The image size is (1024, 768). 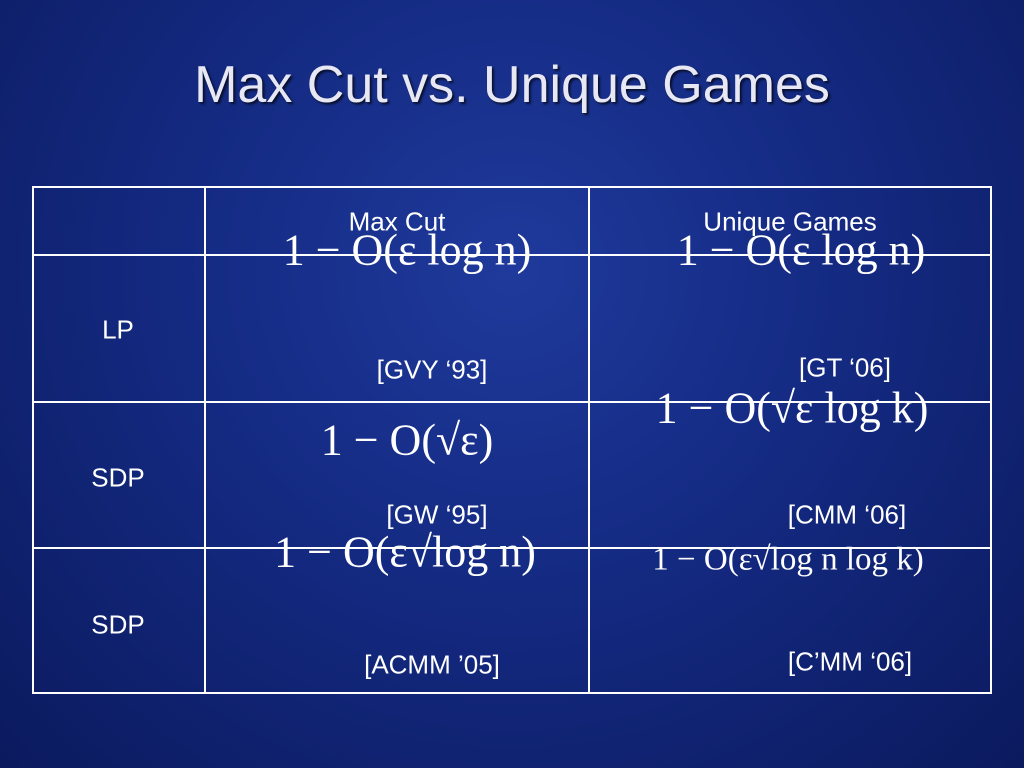 What do you see at coordinates (437, 514) in the screenshot?
I see `citation: [GW ‘95]` at bounding box center [437, 514].